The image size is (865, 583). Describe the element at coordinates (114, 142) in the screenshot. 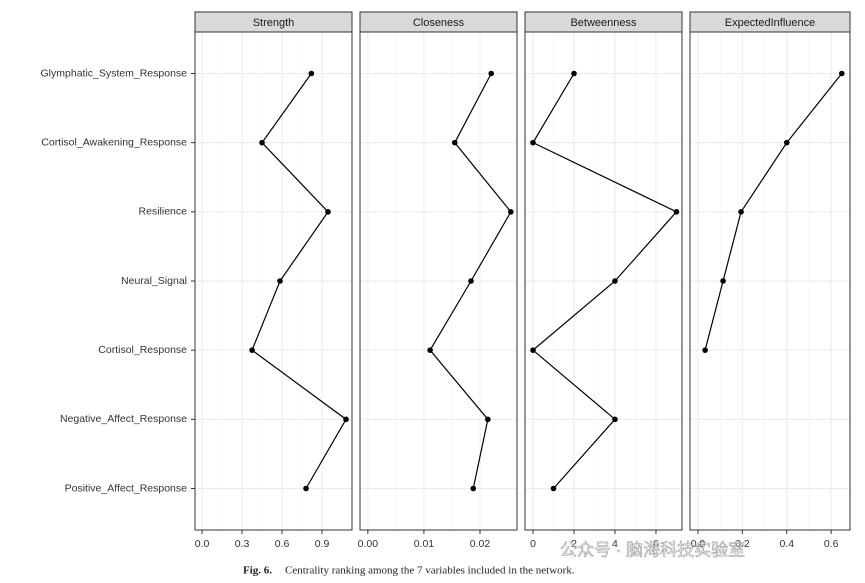

I see `y-tick-label: Cortisol_Awakening_Response` at that location.